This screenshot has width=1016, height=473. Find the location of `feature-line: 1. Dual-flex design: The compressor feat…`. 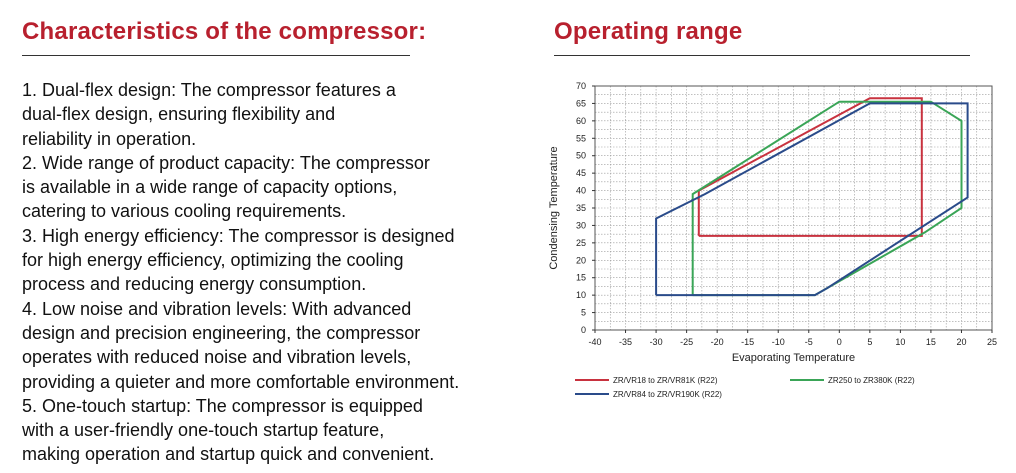

feature-line: 1. Dual-flex design: The compressor feat… is located at coordinates (209, 90).